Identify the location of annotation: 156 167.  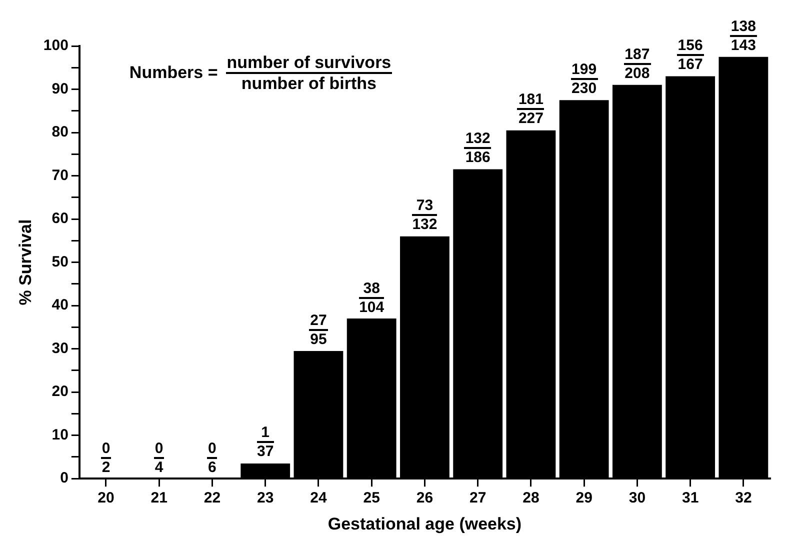
(690, 55).